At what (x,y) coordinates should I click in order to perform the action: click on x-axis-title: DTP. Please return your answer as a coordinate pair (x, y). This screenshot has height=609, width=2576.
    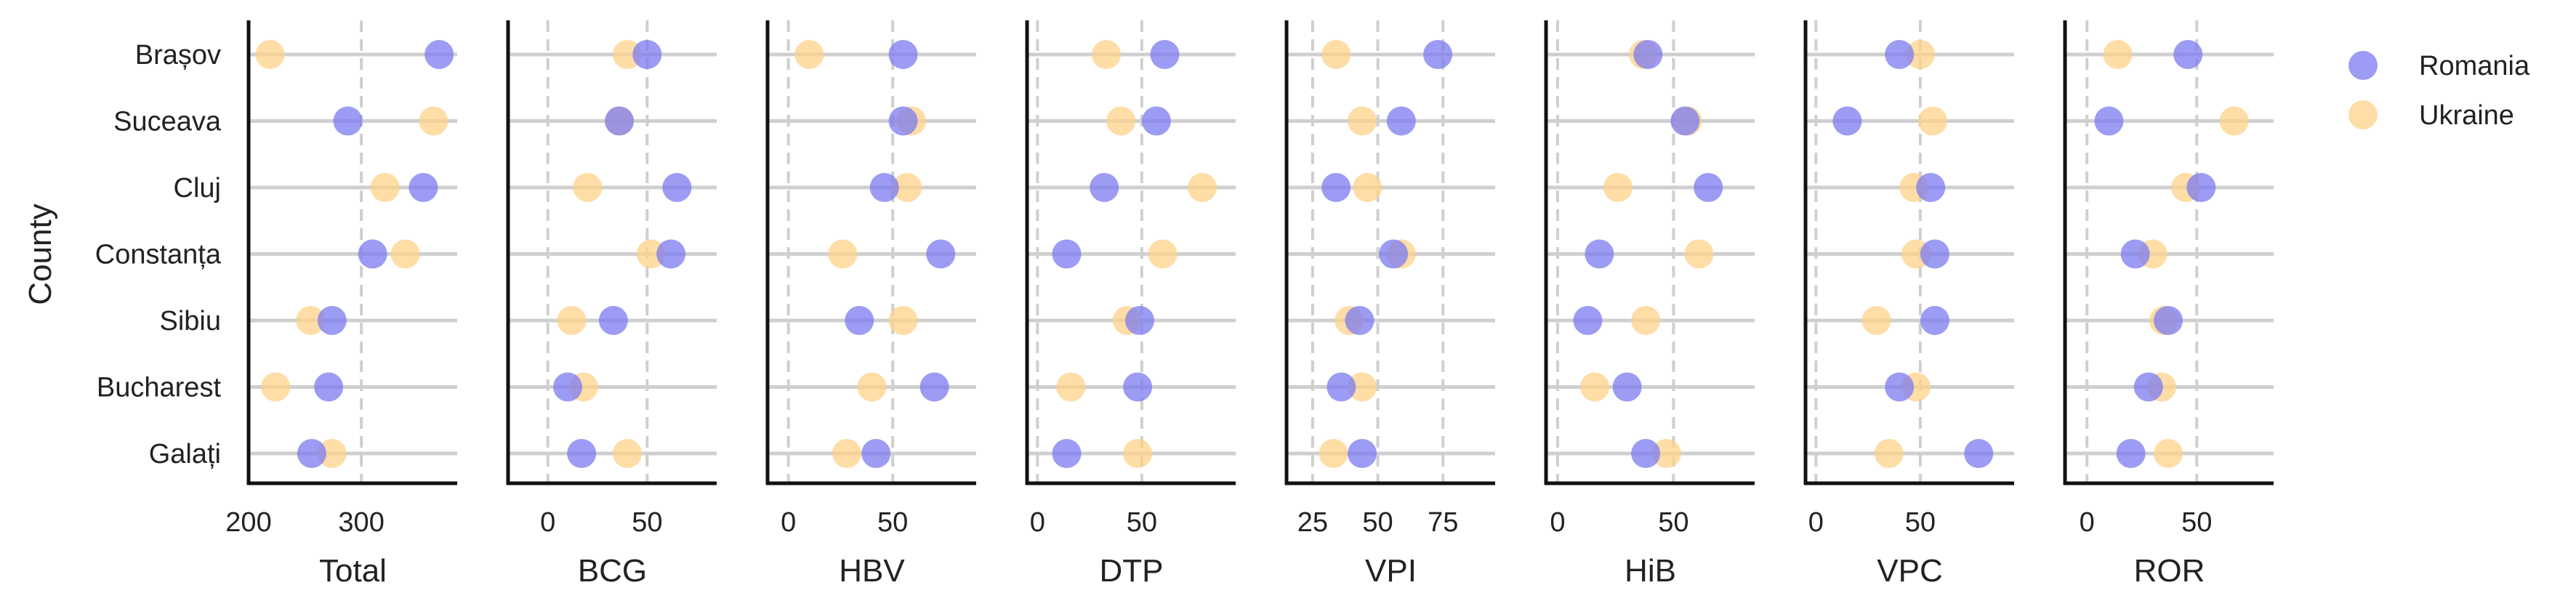
    Looking at the image, I should click on (1132, 571).